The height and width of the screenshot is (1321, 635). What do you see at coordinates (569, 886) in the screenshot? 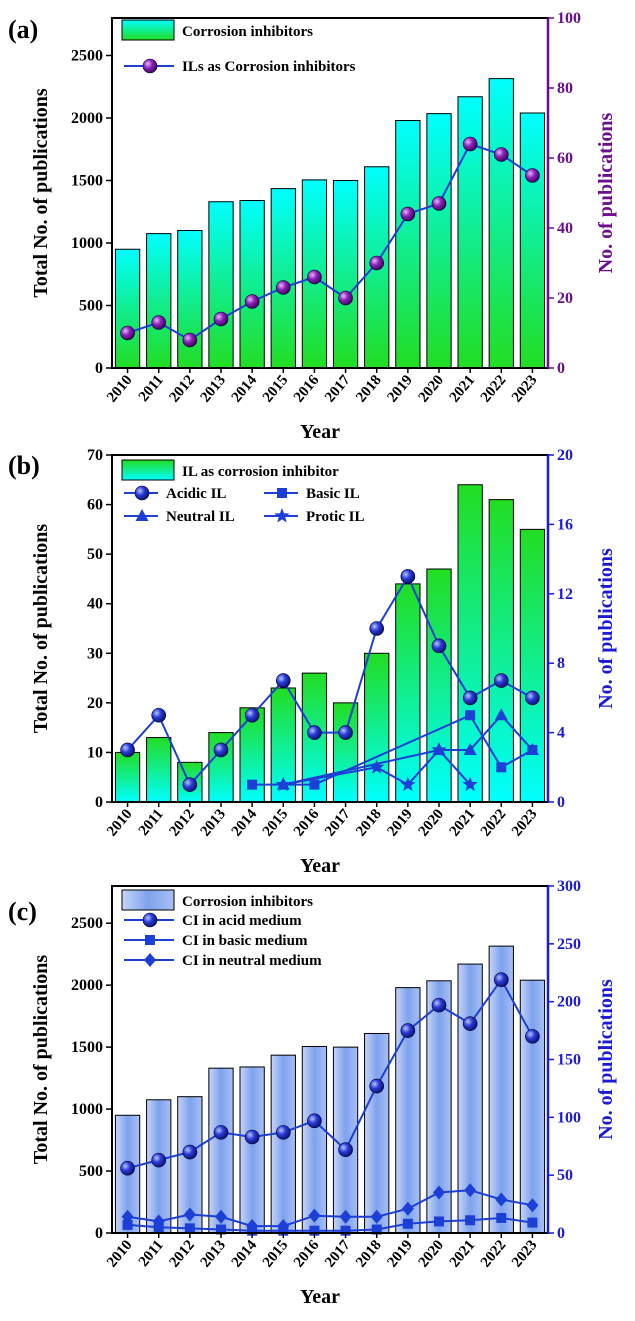
I see `right-tick-label: 300` at bounding box center [569, 886].